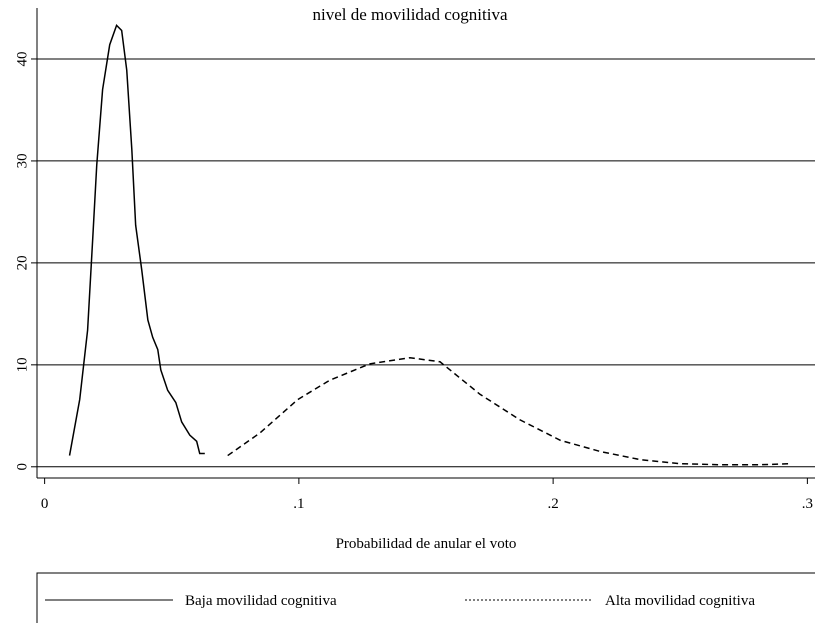 The height and width of the screenshot is (623, 815). Describe the element at coordinates (426, 544) in the screenshot. I see `x-axis-label: Probabilidad de anular el voto` at that location.